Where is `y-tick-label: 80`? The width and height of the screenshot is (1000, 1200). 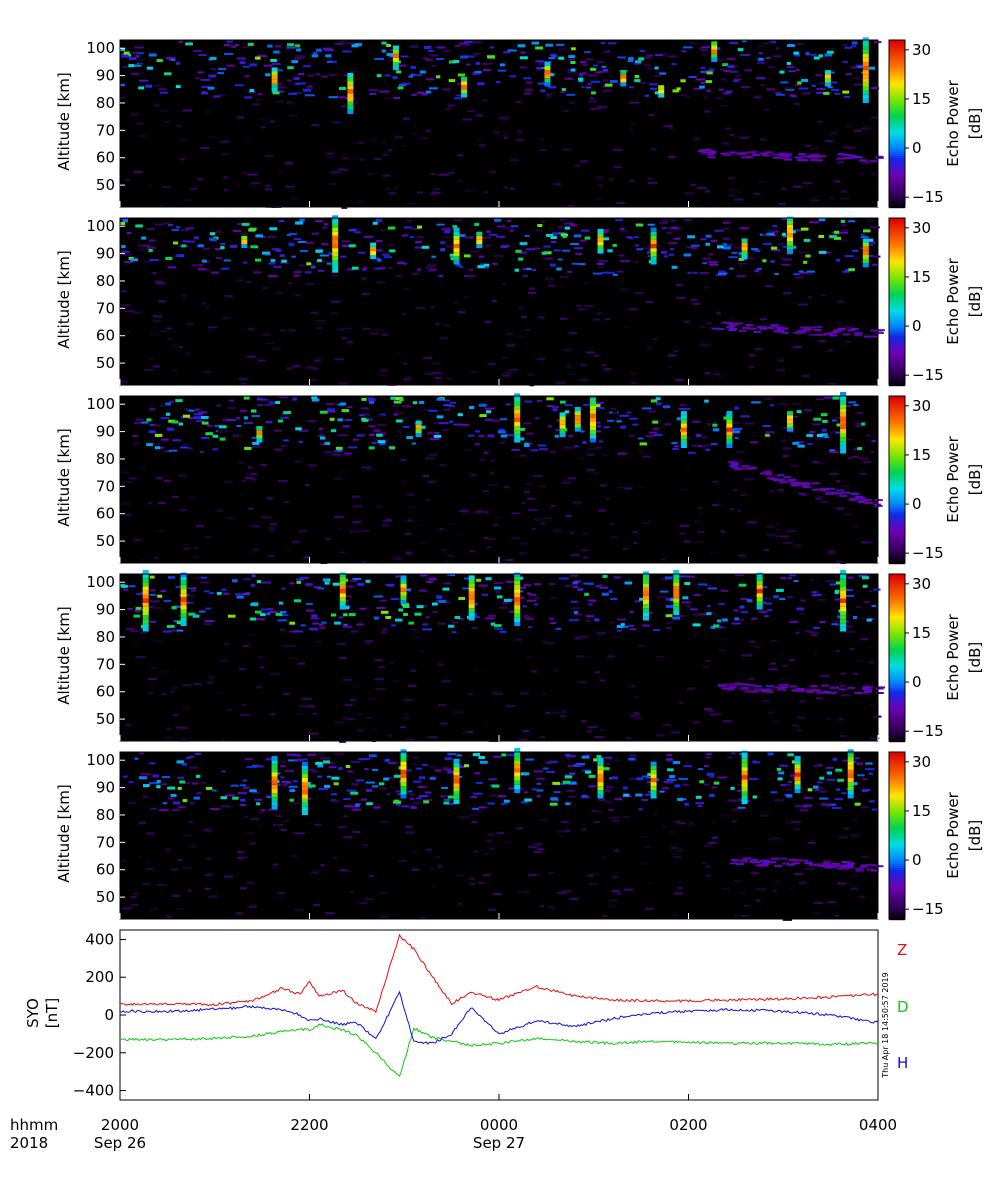 y-tick-label: 80 is located at coordinates (105, 281).